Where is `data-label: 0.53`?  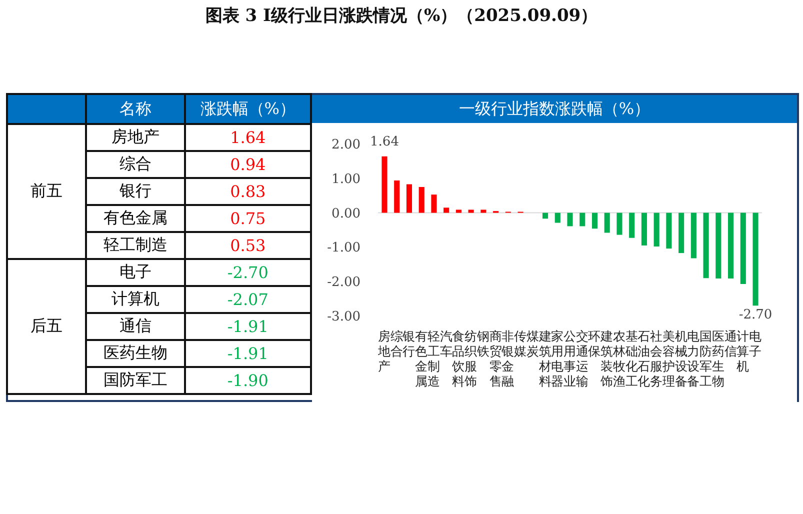 data-label: 0.53 is located at coordinates (247, 245).